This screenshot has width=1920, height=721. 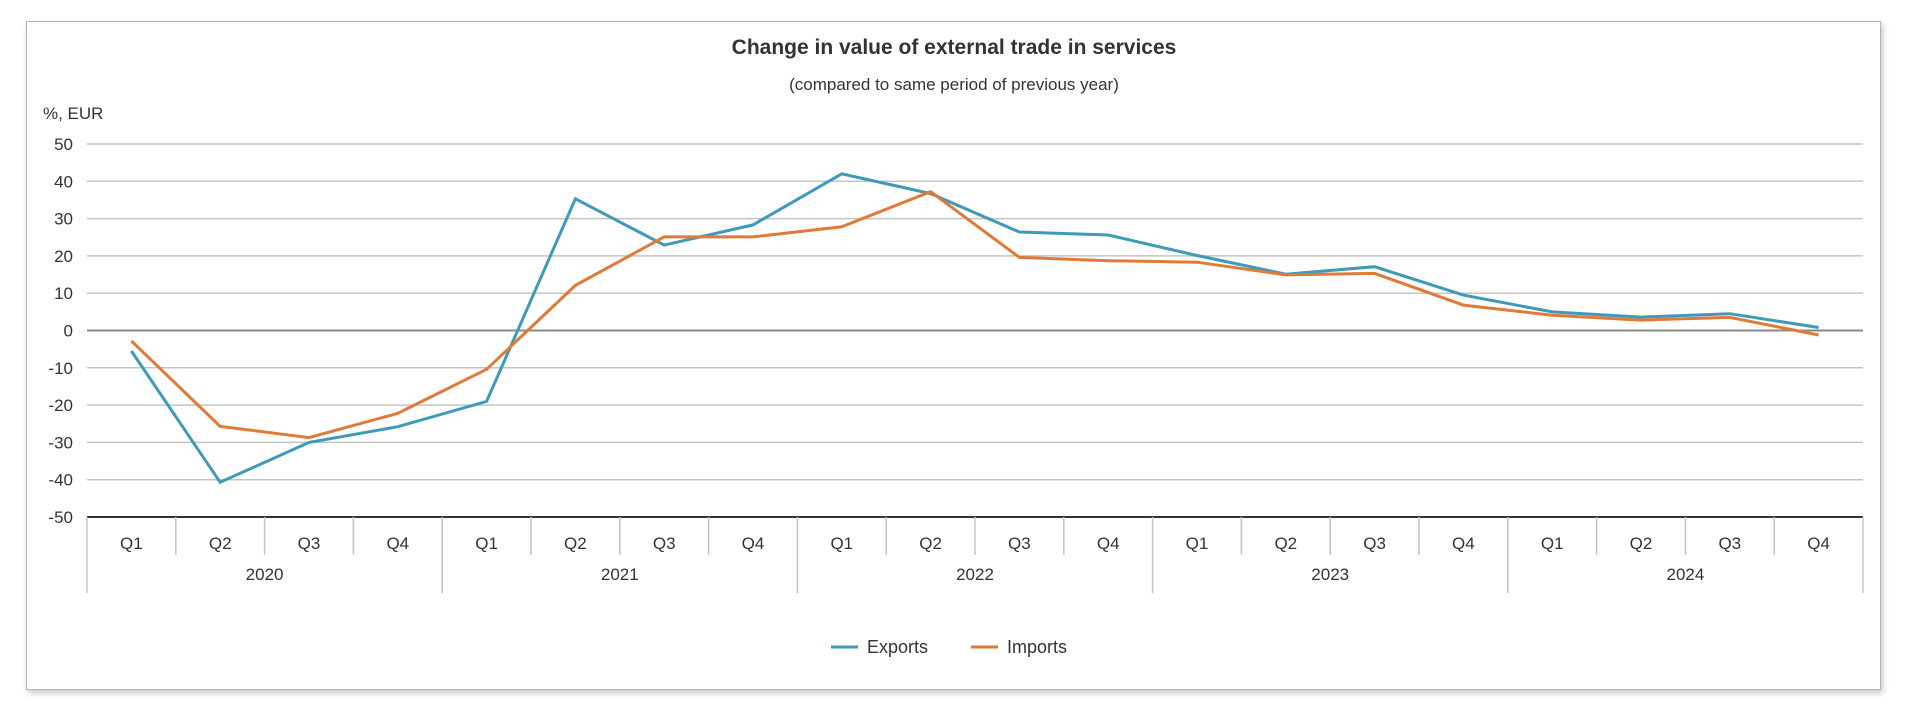 I want to click on legend-label-exports: Exports, so click(x=897, y=647).